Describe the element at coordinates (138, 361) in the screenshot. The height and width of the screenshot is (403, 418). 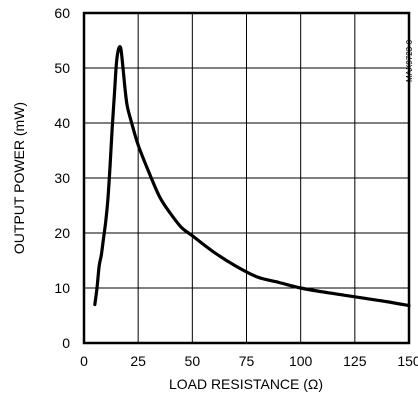
I see `x-tick-label: 25` at that location.